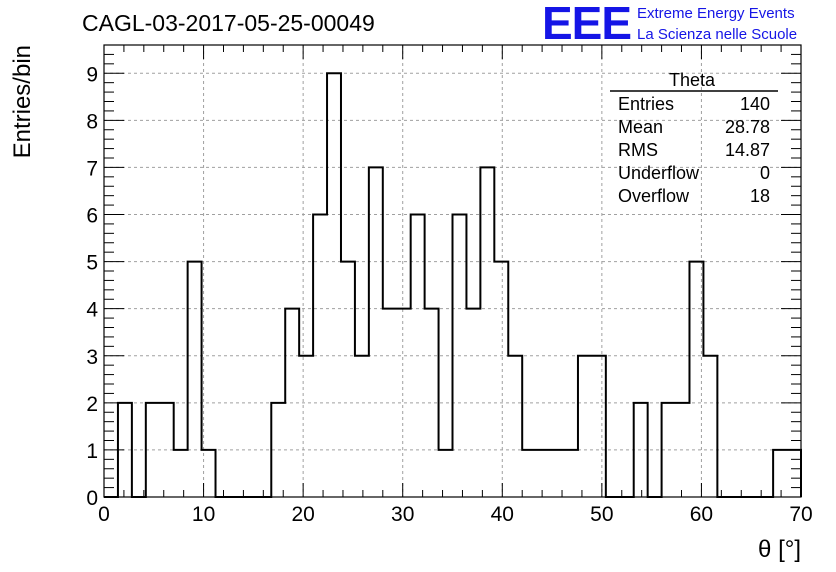 Image resolution: width=836 pixels, height=572 pixels. I want to click on logo-mark: EEE, so click(587, 24).